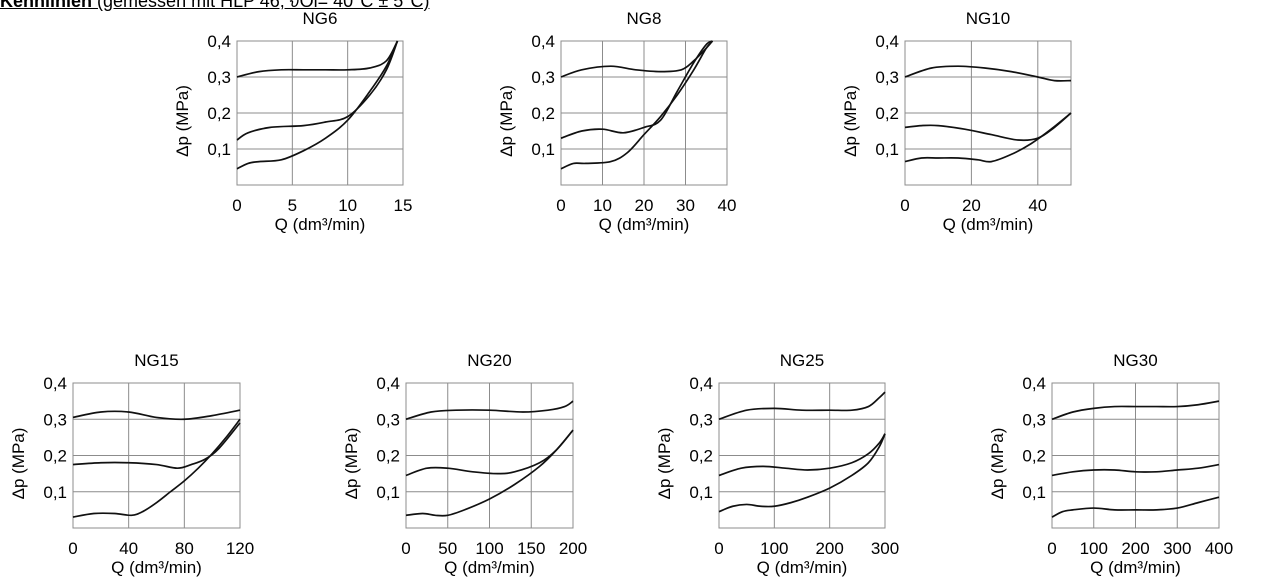 This screenshot has height=586, width=1263. What do you see at coordinates (447, 548) in the screenshot?
I see `x-tick-label: 50` at bounding box center [447, 548].